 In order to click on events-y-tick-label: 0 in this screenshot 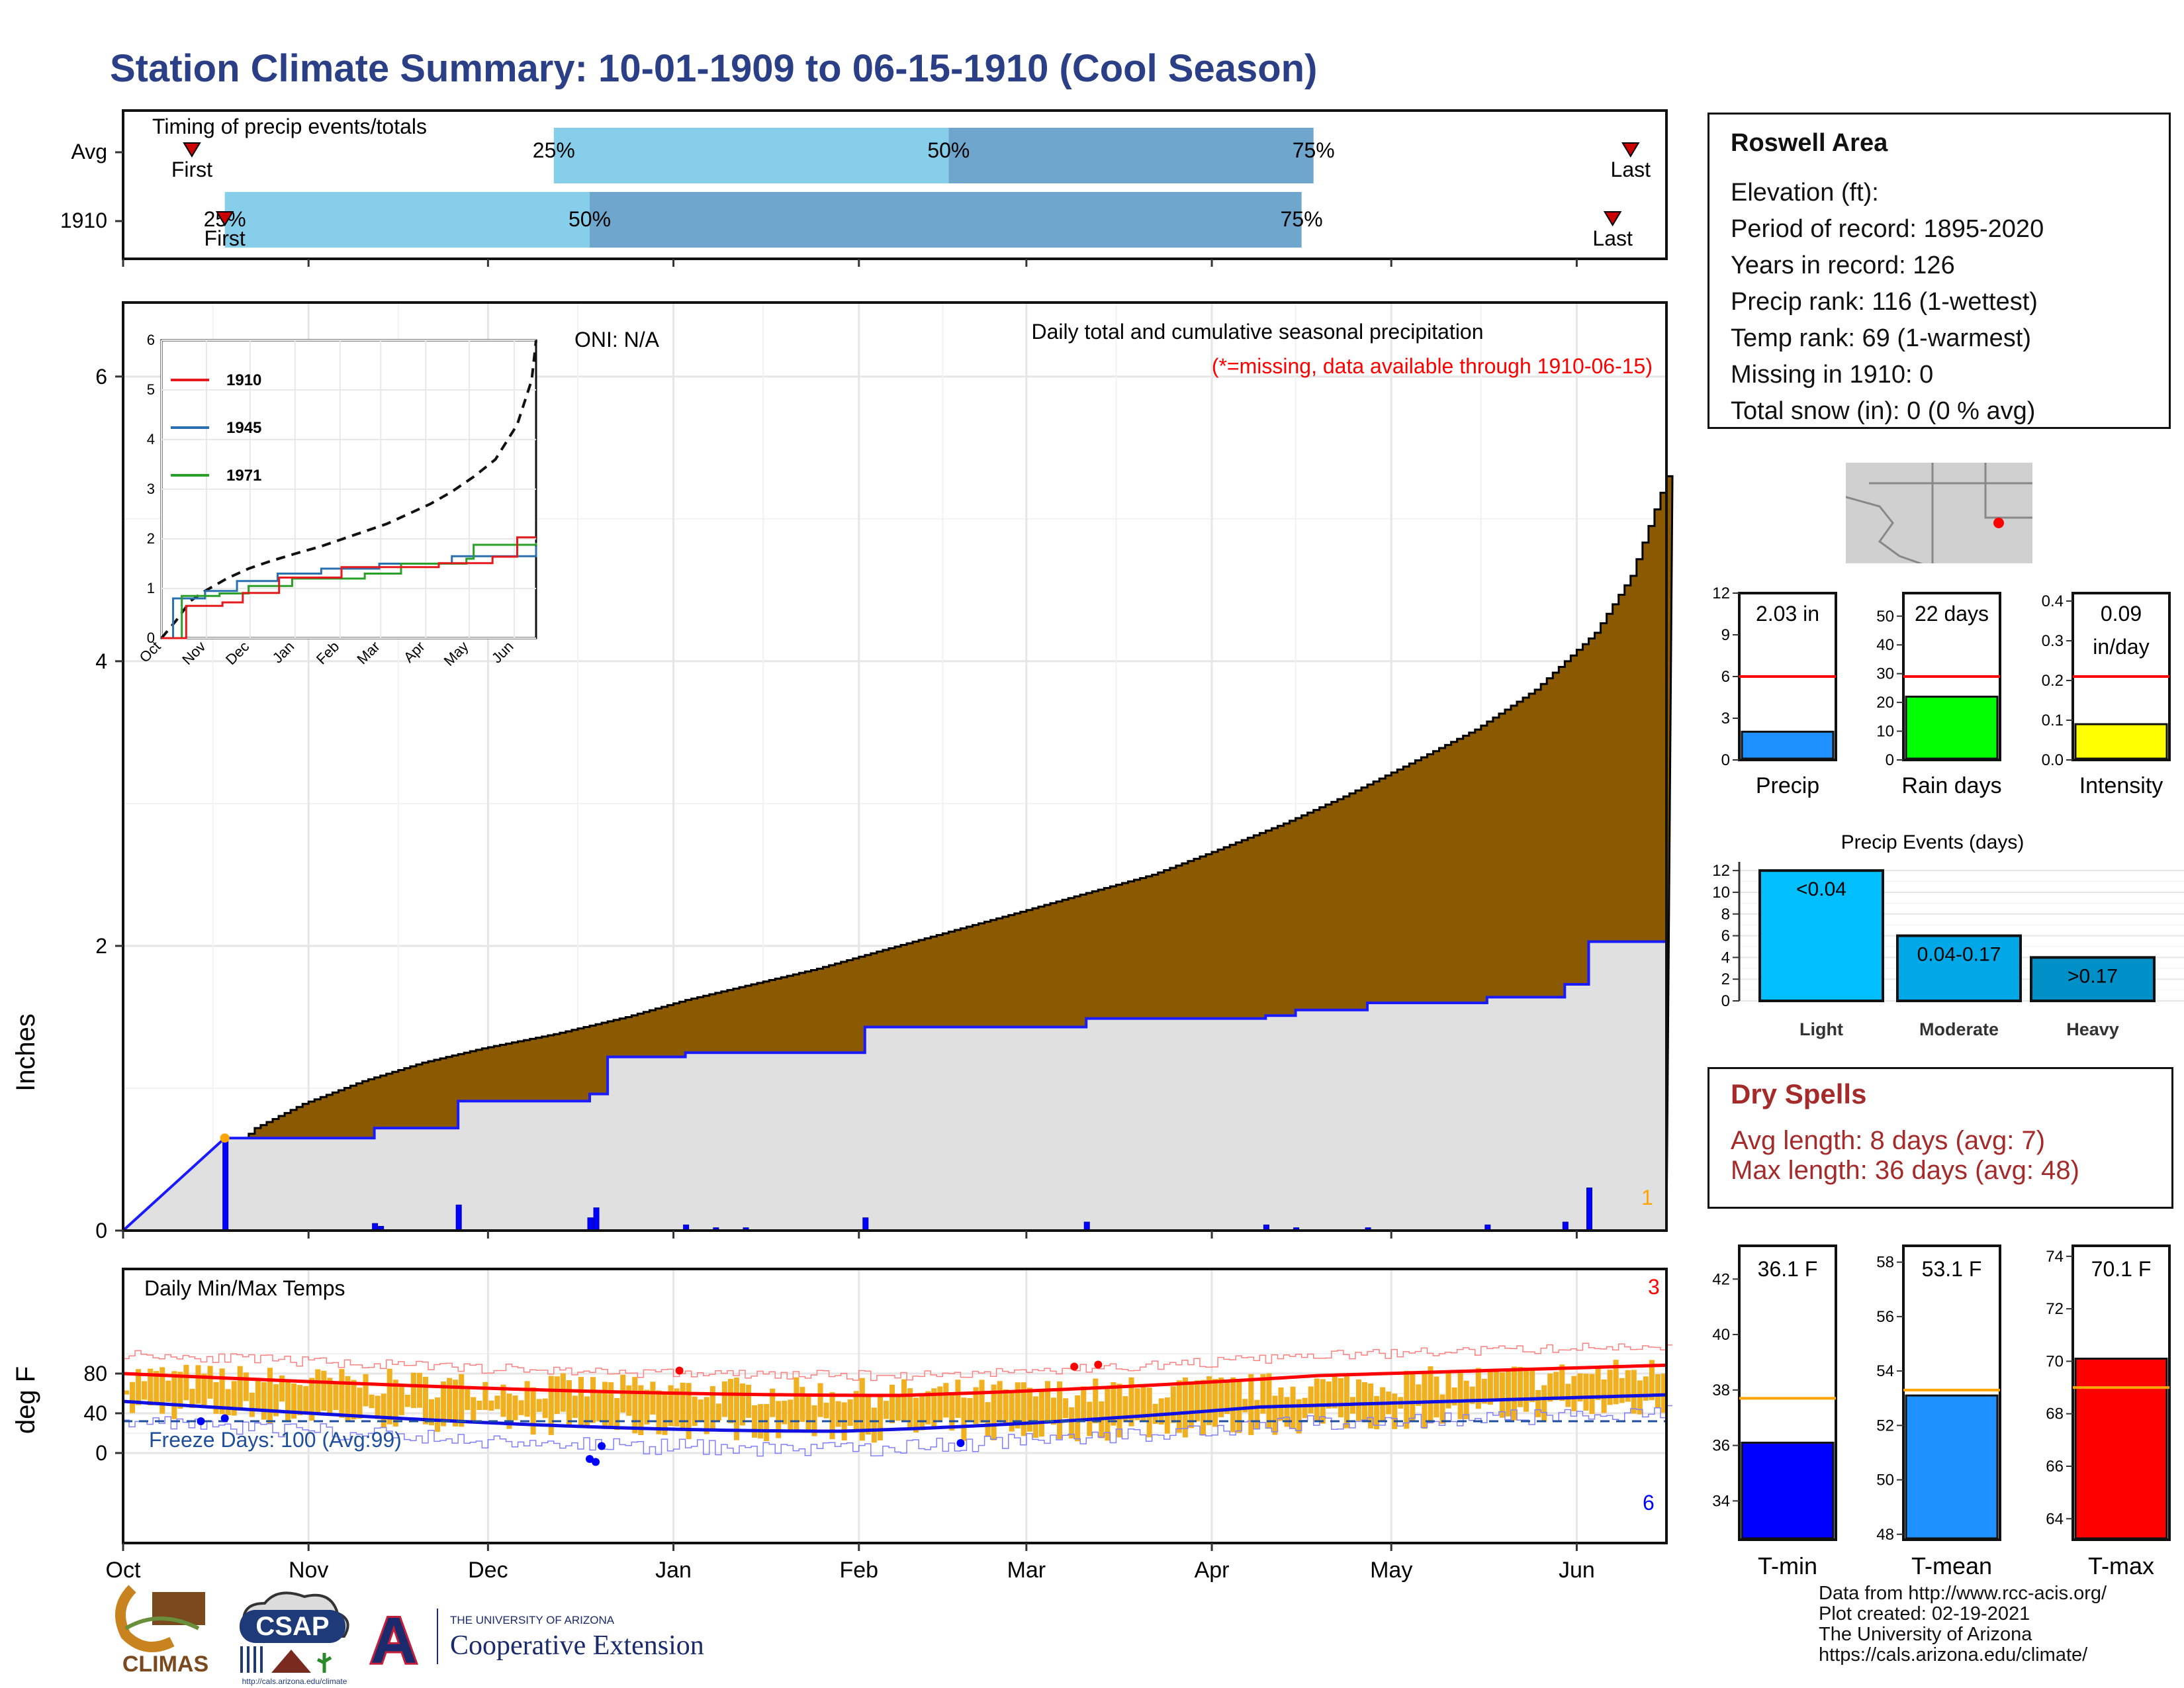, I will do `click(1726, 1001)`.